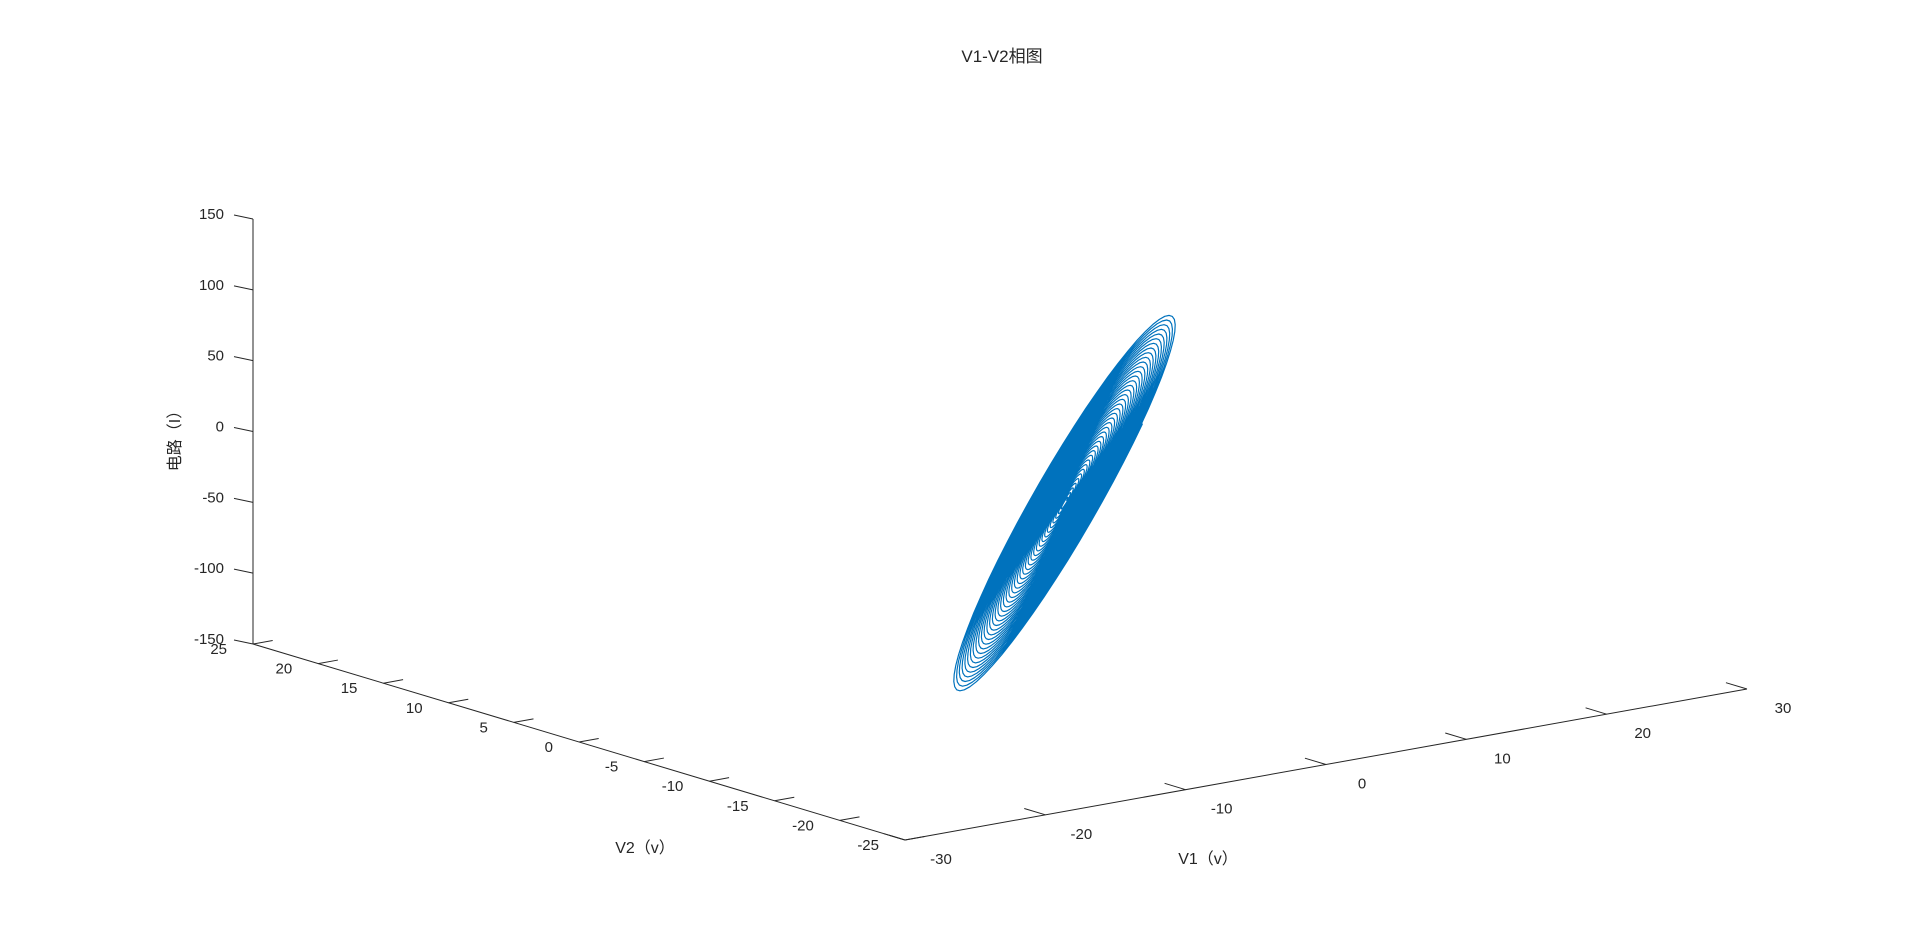 This screenshot has height=937, width=1920. I want to click on chart-title: V1-V2相图, so click(1001, 56).